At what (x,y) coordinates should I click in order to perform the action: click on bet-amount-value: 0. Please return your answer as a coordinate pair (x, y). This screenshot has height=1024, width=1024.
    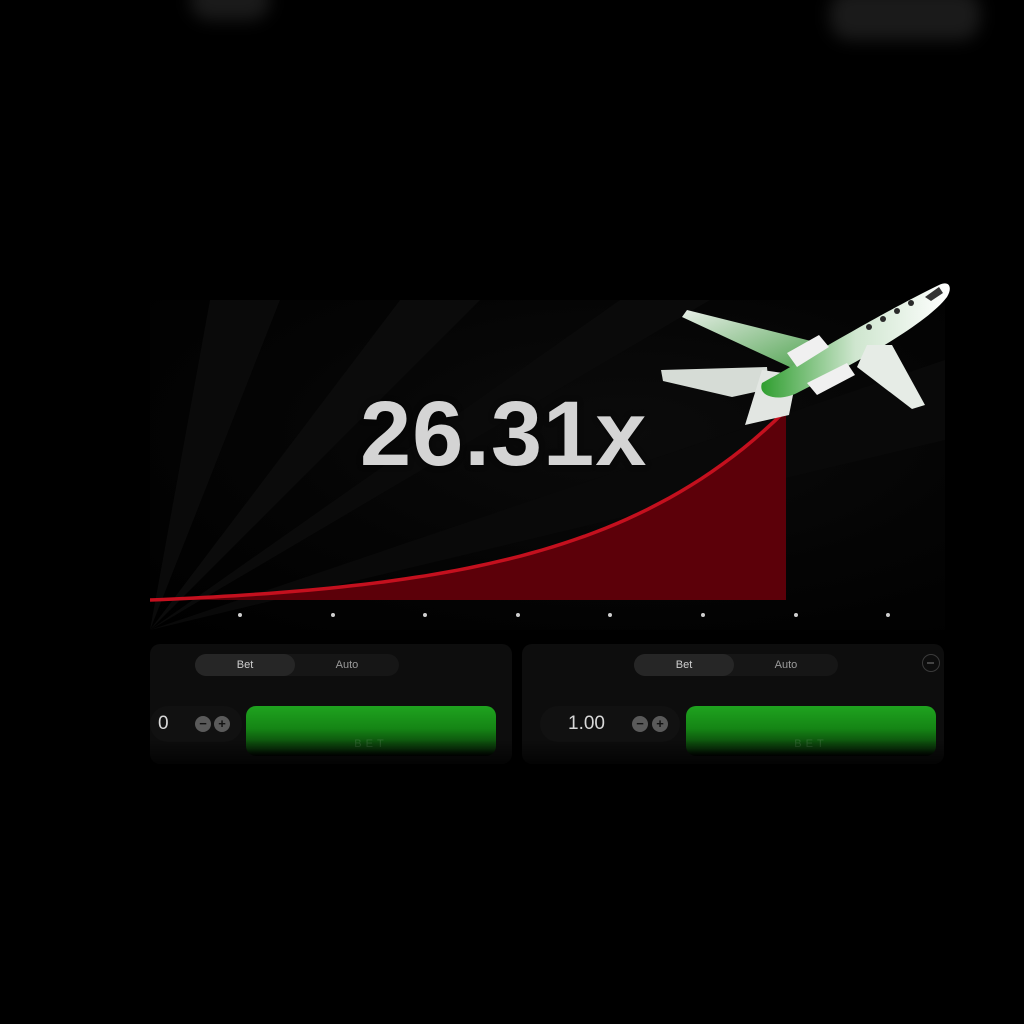
    Looking at the image, I should click on (163, 723).